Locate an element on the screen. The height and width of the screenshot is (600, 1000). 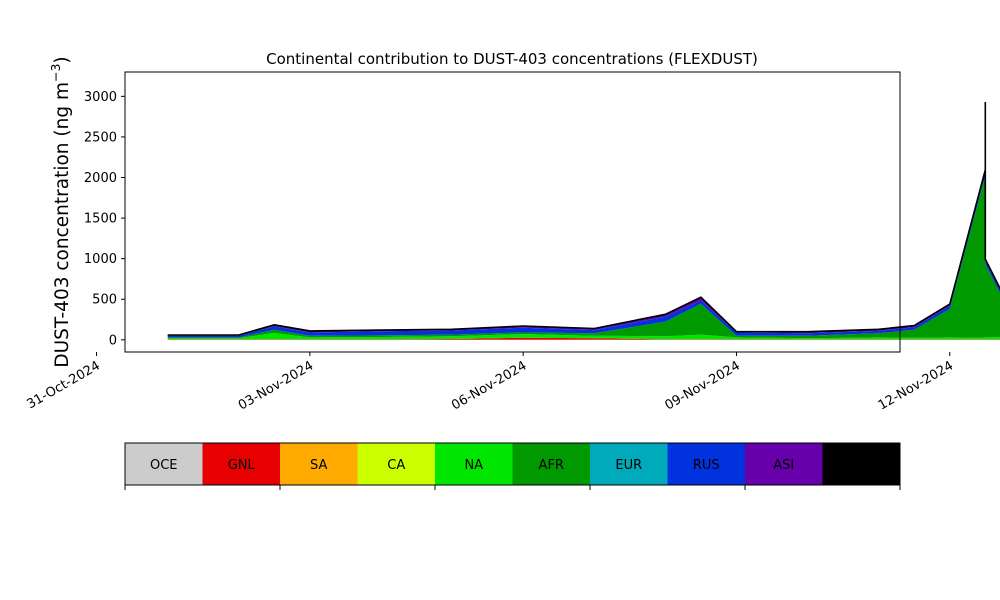
y-tick-label: 3000 is located at coordinates (100, 97).